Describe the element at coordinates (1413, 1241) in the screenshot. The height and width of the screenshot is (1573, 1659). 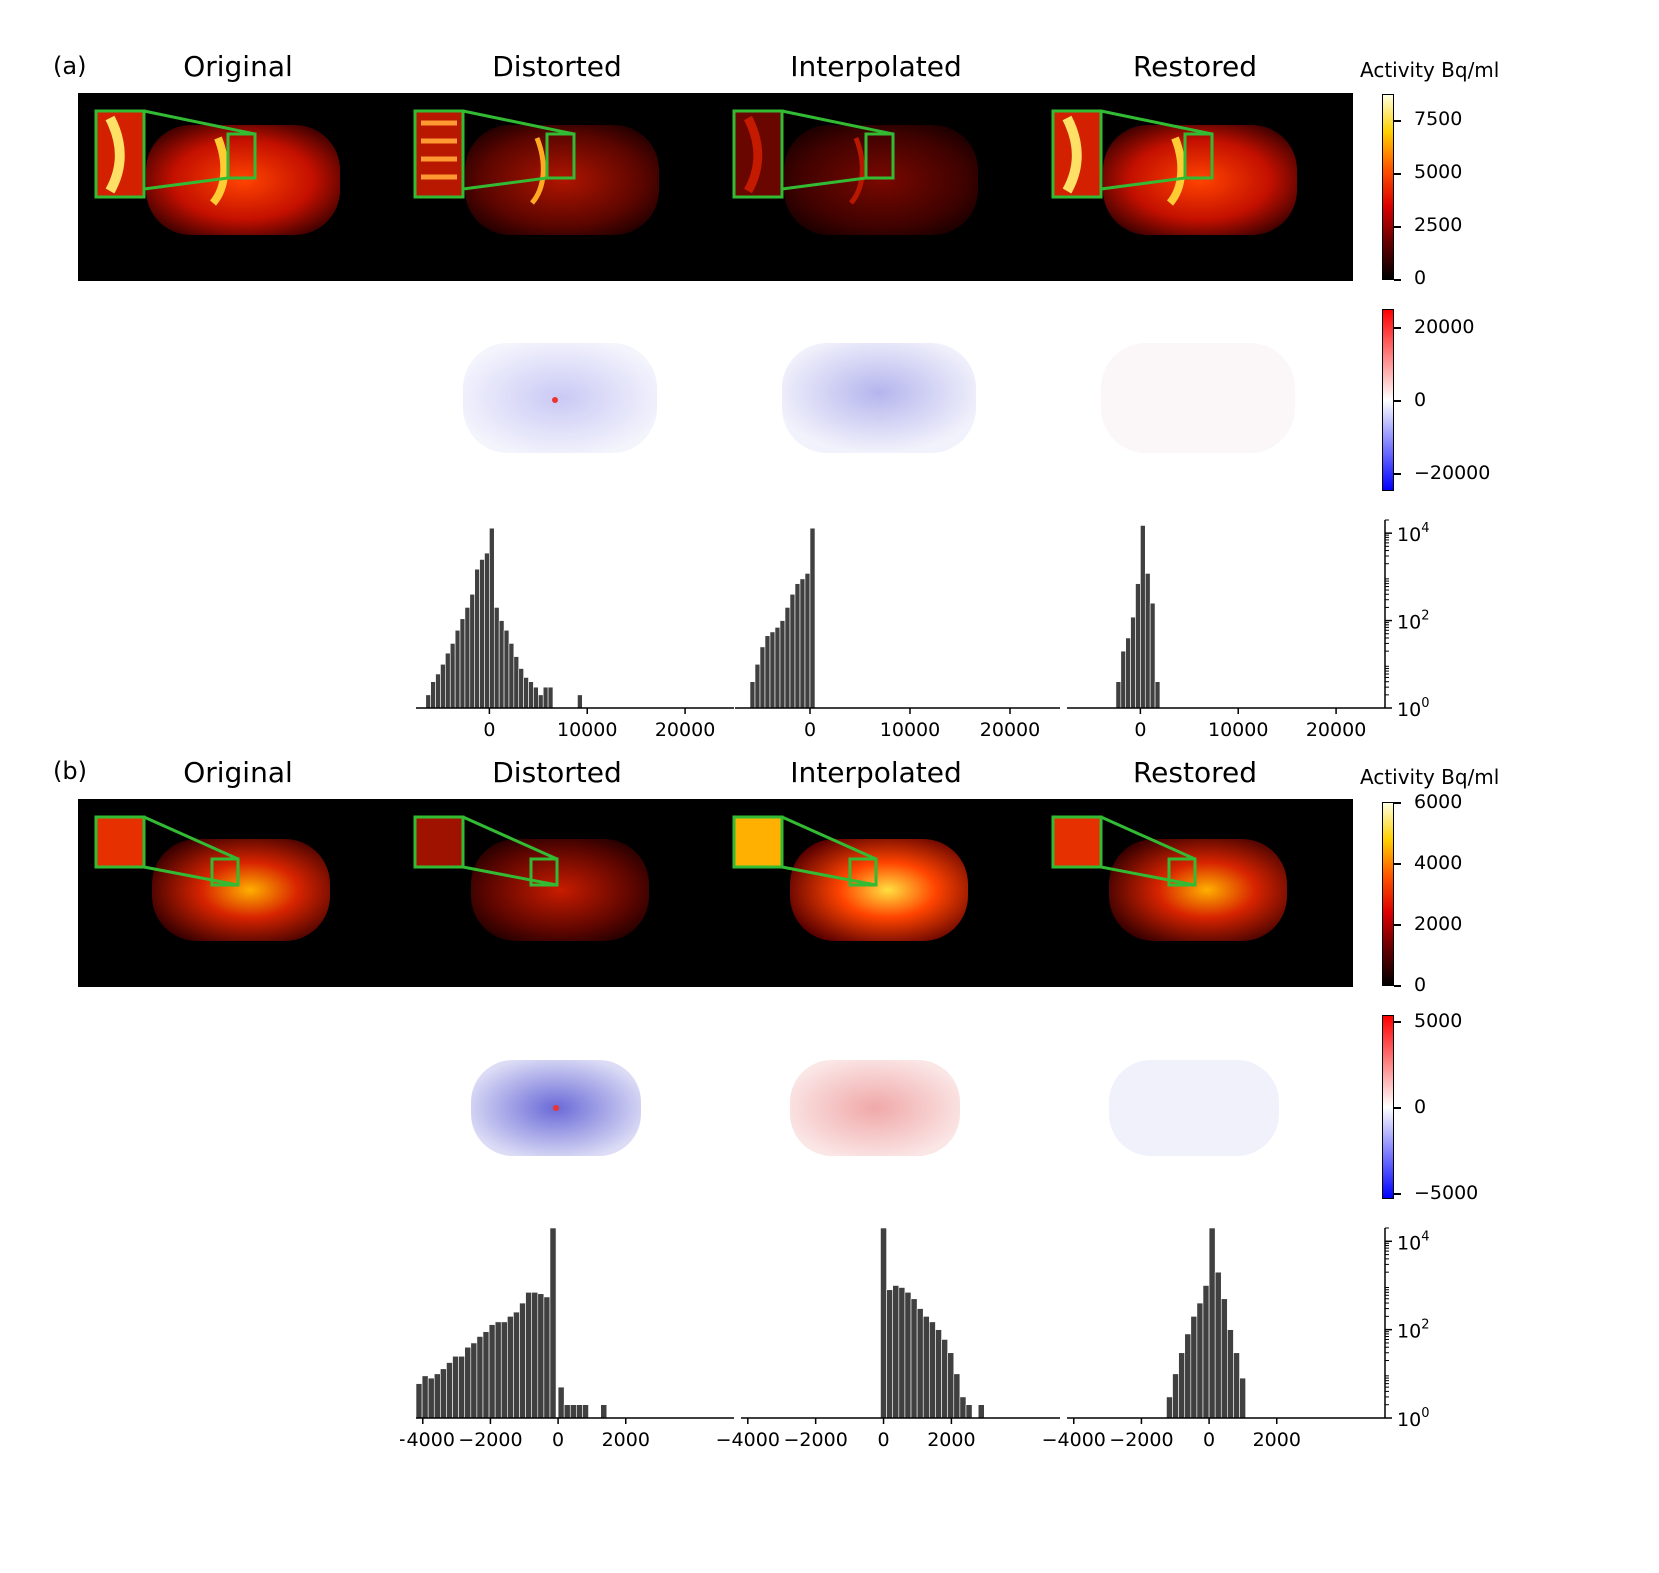
I see `y-tick-label: 10⁴` at that location.